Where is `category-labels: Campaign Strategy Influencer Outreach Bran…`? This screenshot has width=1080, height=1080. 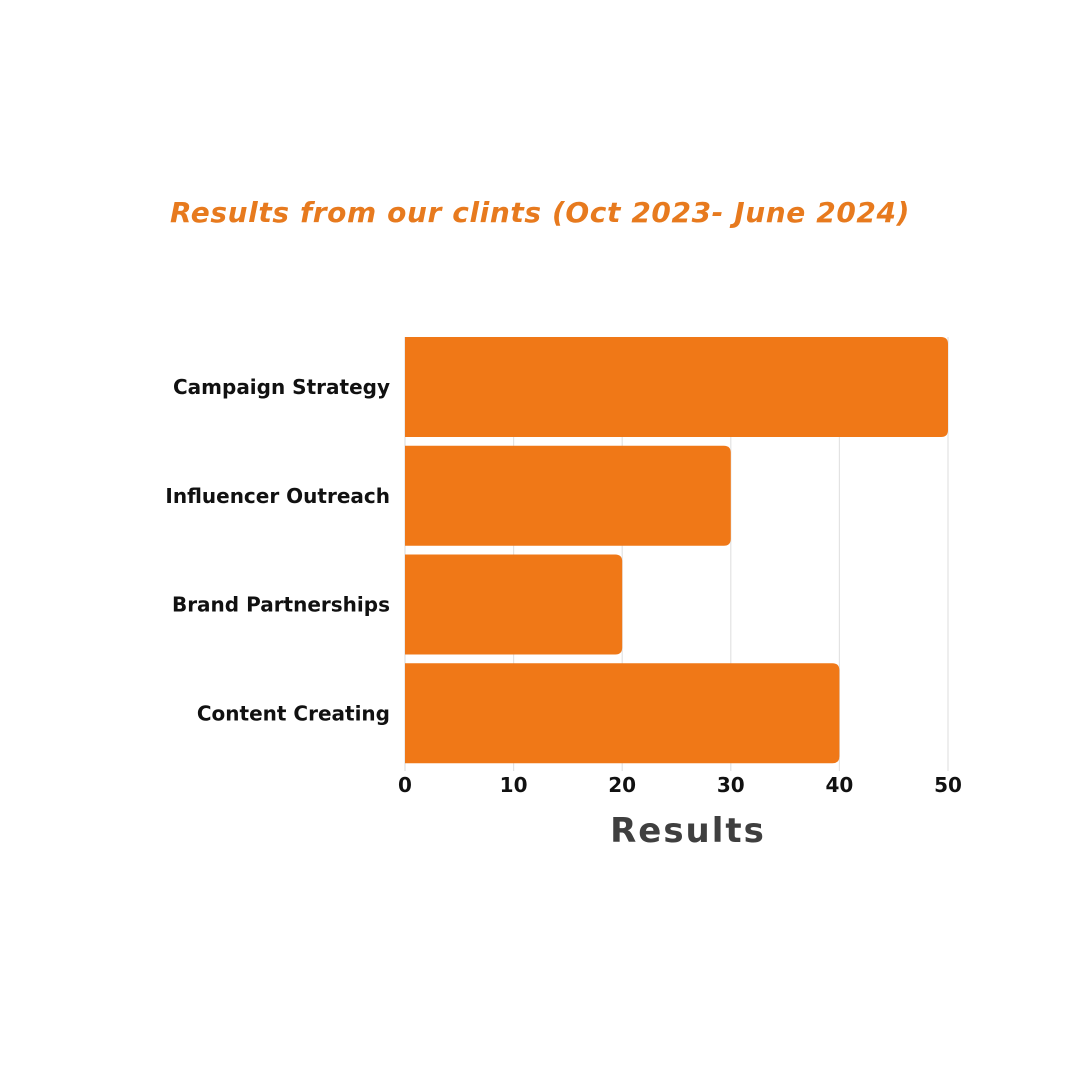 category-labels: Campaign Strategy Influencer Outreach Bran… is located at coordinates (277, 550).